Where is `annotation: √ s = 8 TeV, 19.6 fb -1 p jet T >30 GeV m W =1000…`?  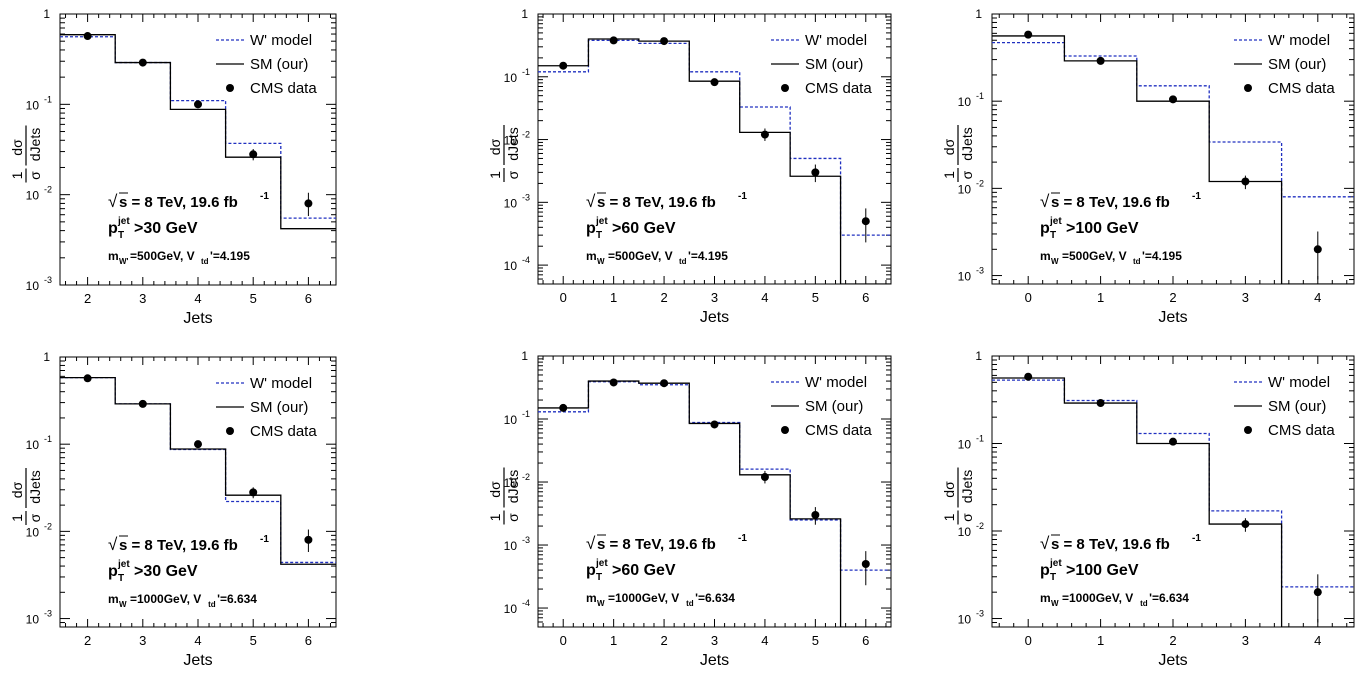 annotation: √ s = 8 TeV, 19.6 fb -1 p jet T >30 GeV m W =1000… is located at coordinates (188, 571).